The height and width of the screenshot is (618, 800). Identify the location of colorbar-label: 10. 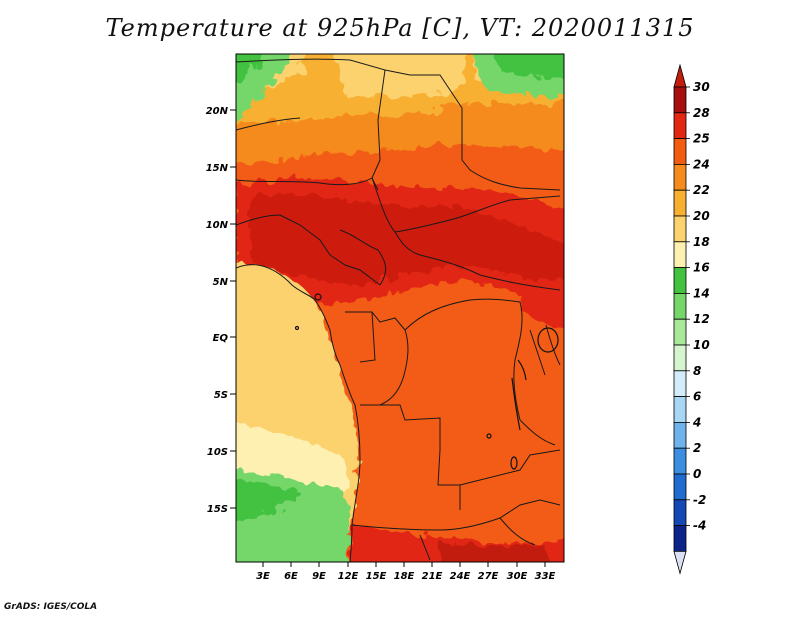
(701, 345).